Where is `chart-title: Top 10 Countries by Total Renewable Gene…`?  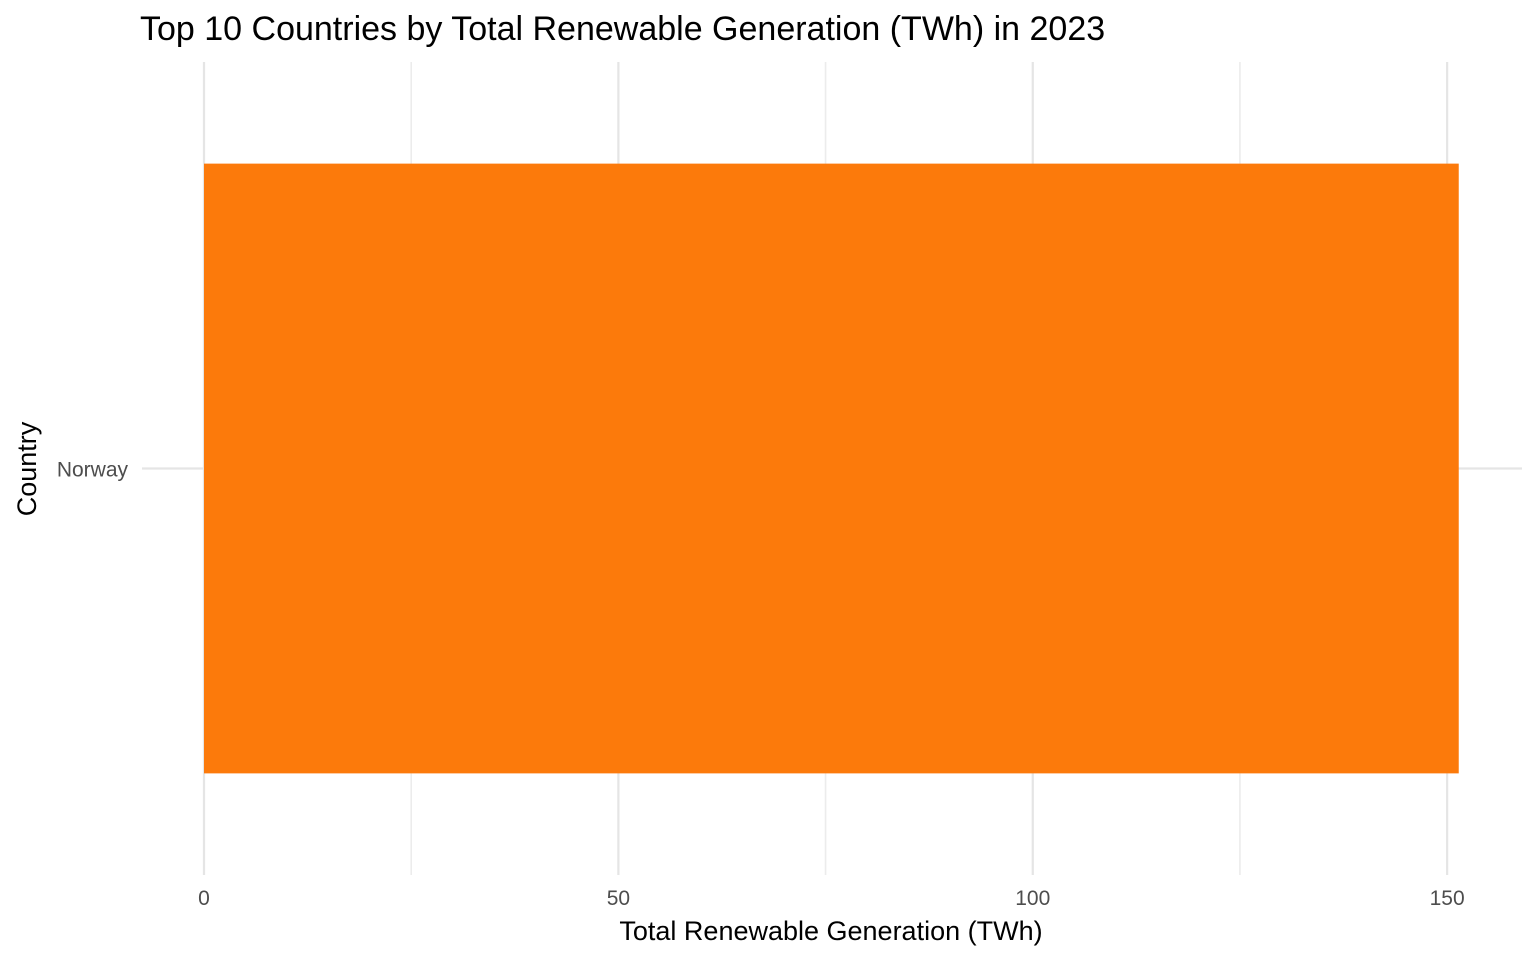 chart-title: Top 10 Countries by Total Renewable Gene… is located at coordinates (622, 29).